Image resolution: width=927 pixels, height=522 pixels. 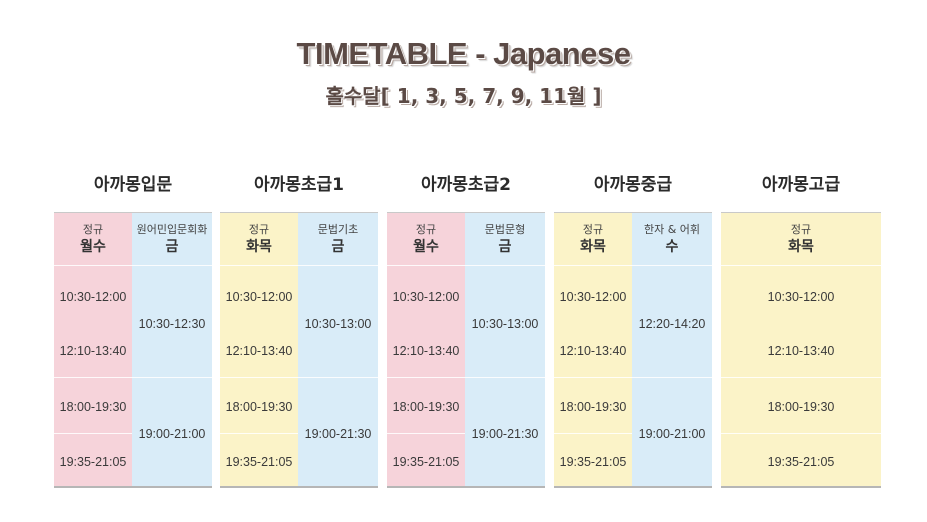 I want to click on time-slot: 12:20-14:20, so click(x=672, y=324).